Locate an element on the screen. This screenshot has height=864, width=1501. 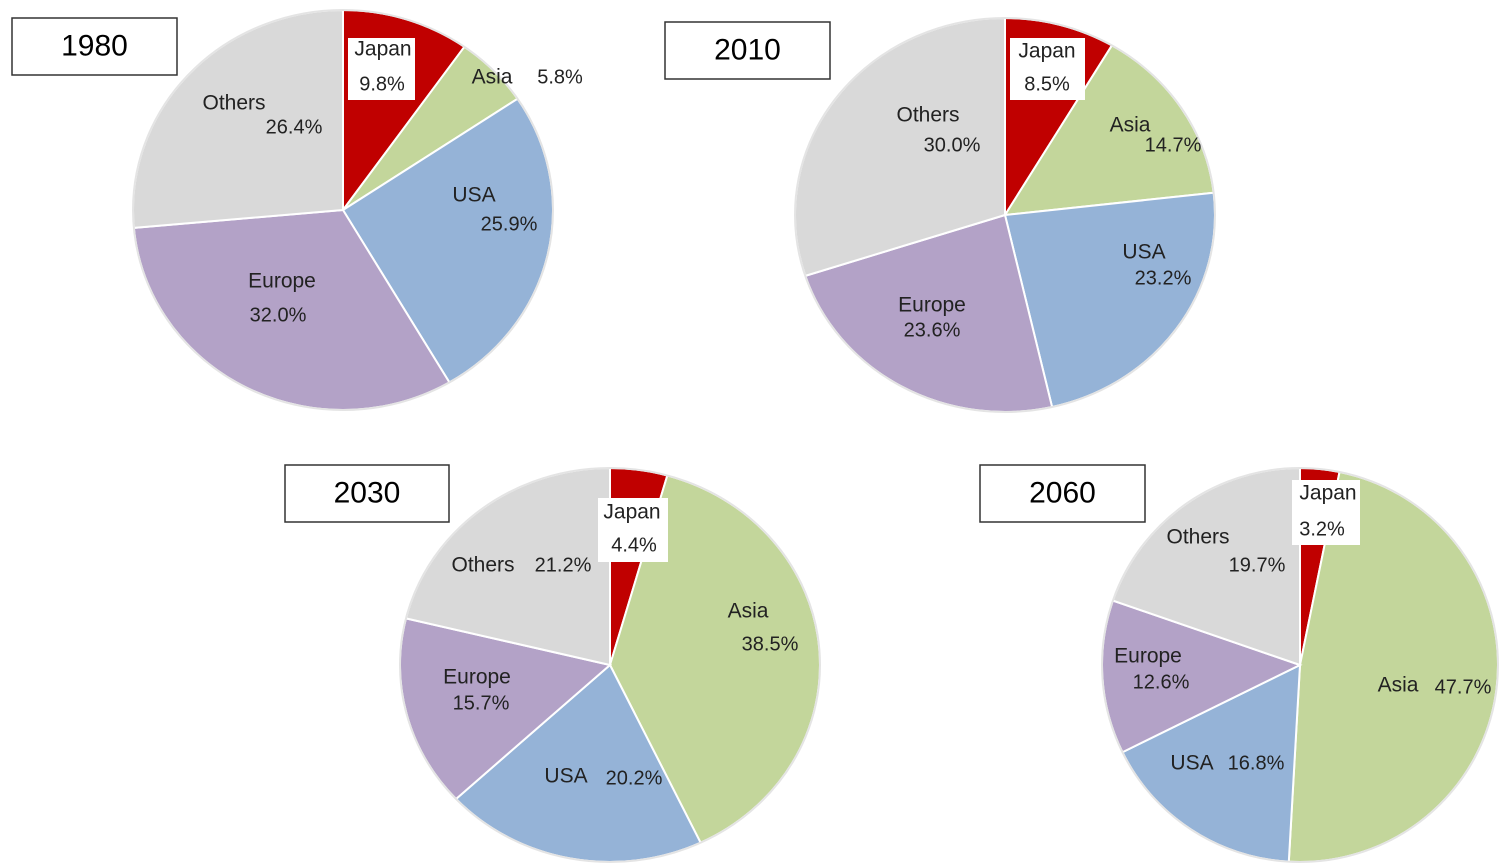
slice-value: 23.6% is located at coordinates (932, 330).